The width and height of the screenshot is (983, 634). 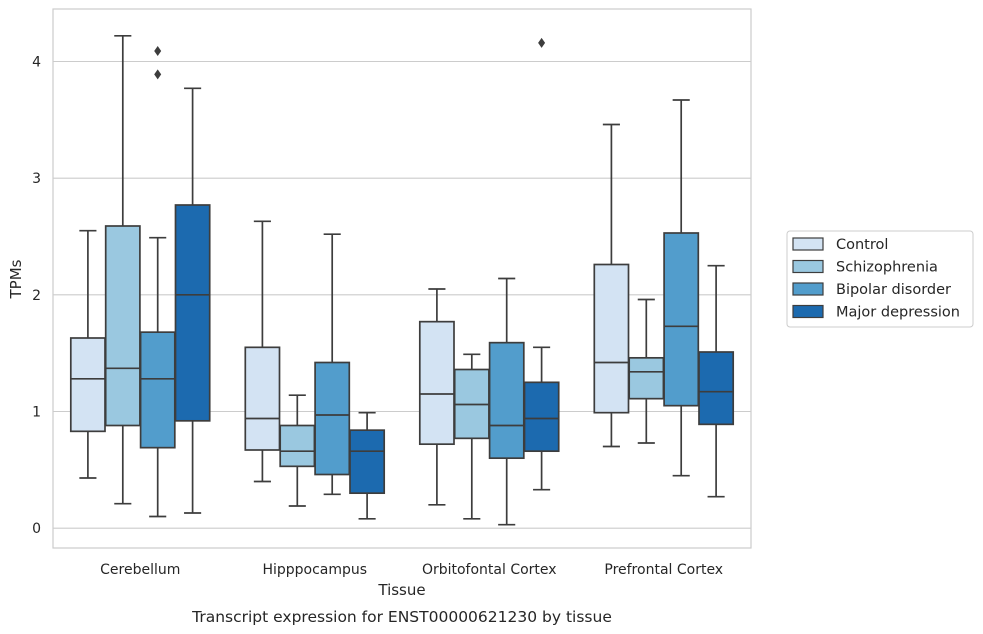 I want to click on box-cerebellum-major-depression, so click(x=192, y=300).